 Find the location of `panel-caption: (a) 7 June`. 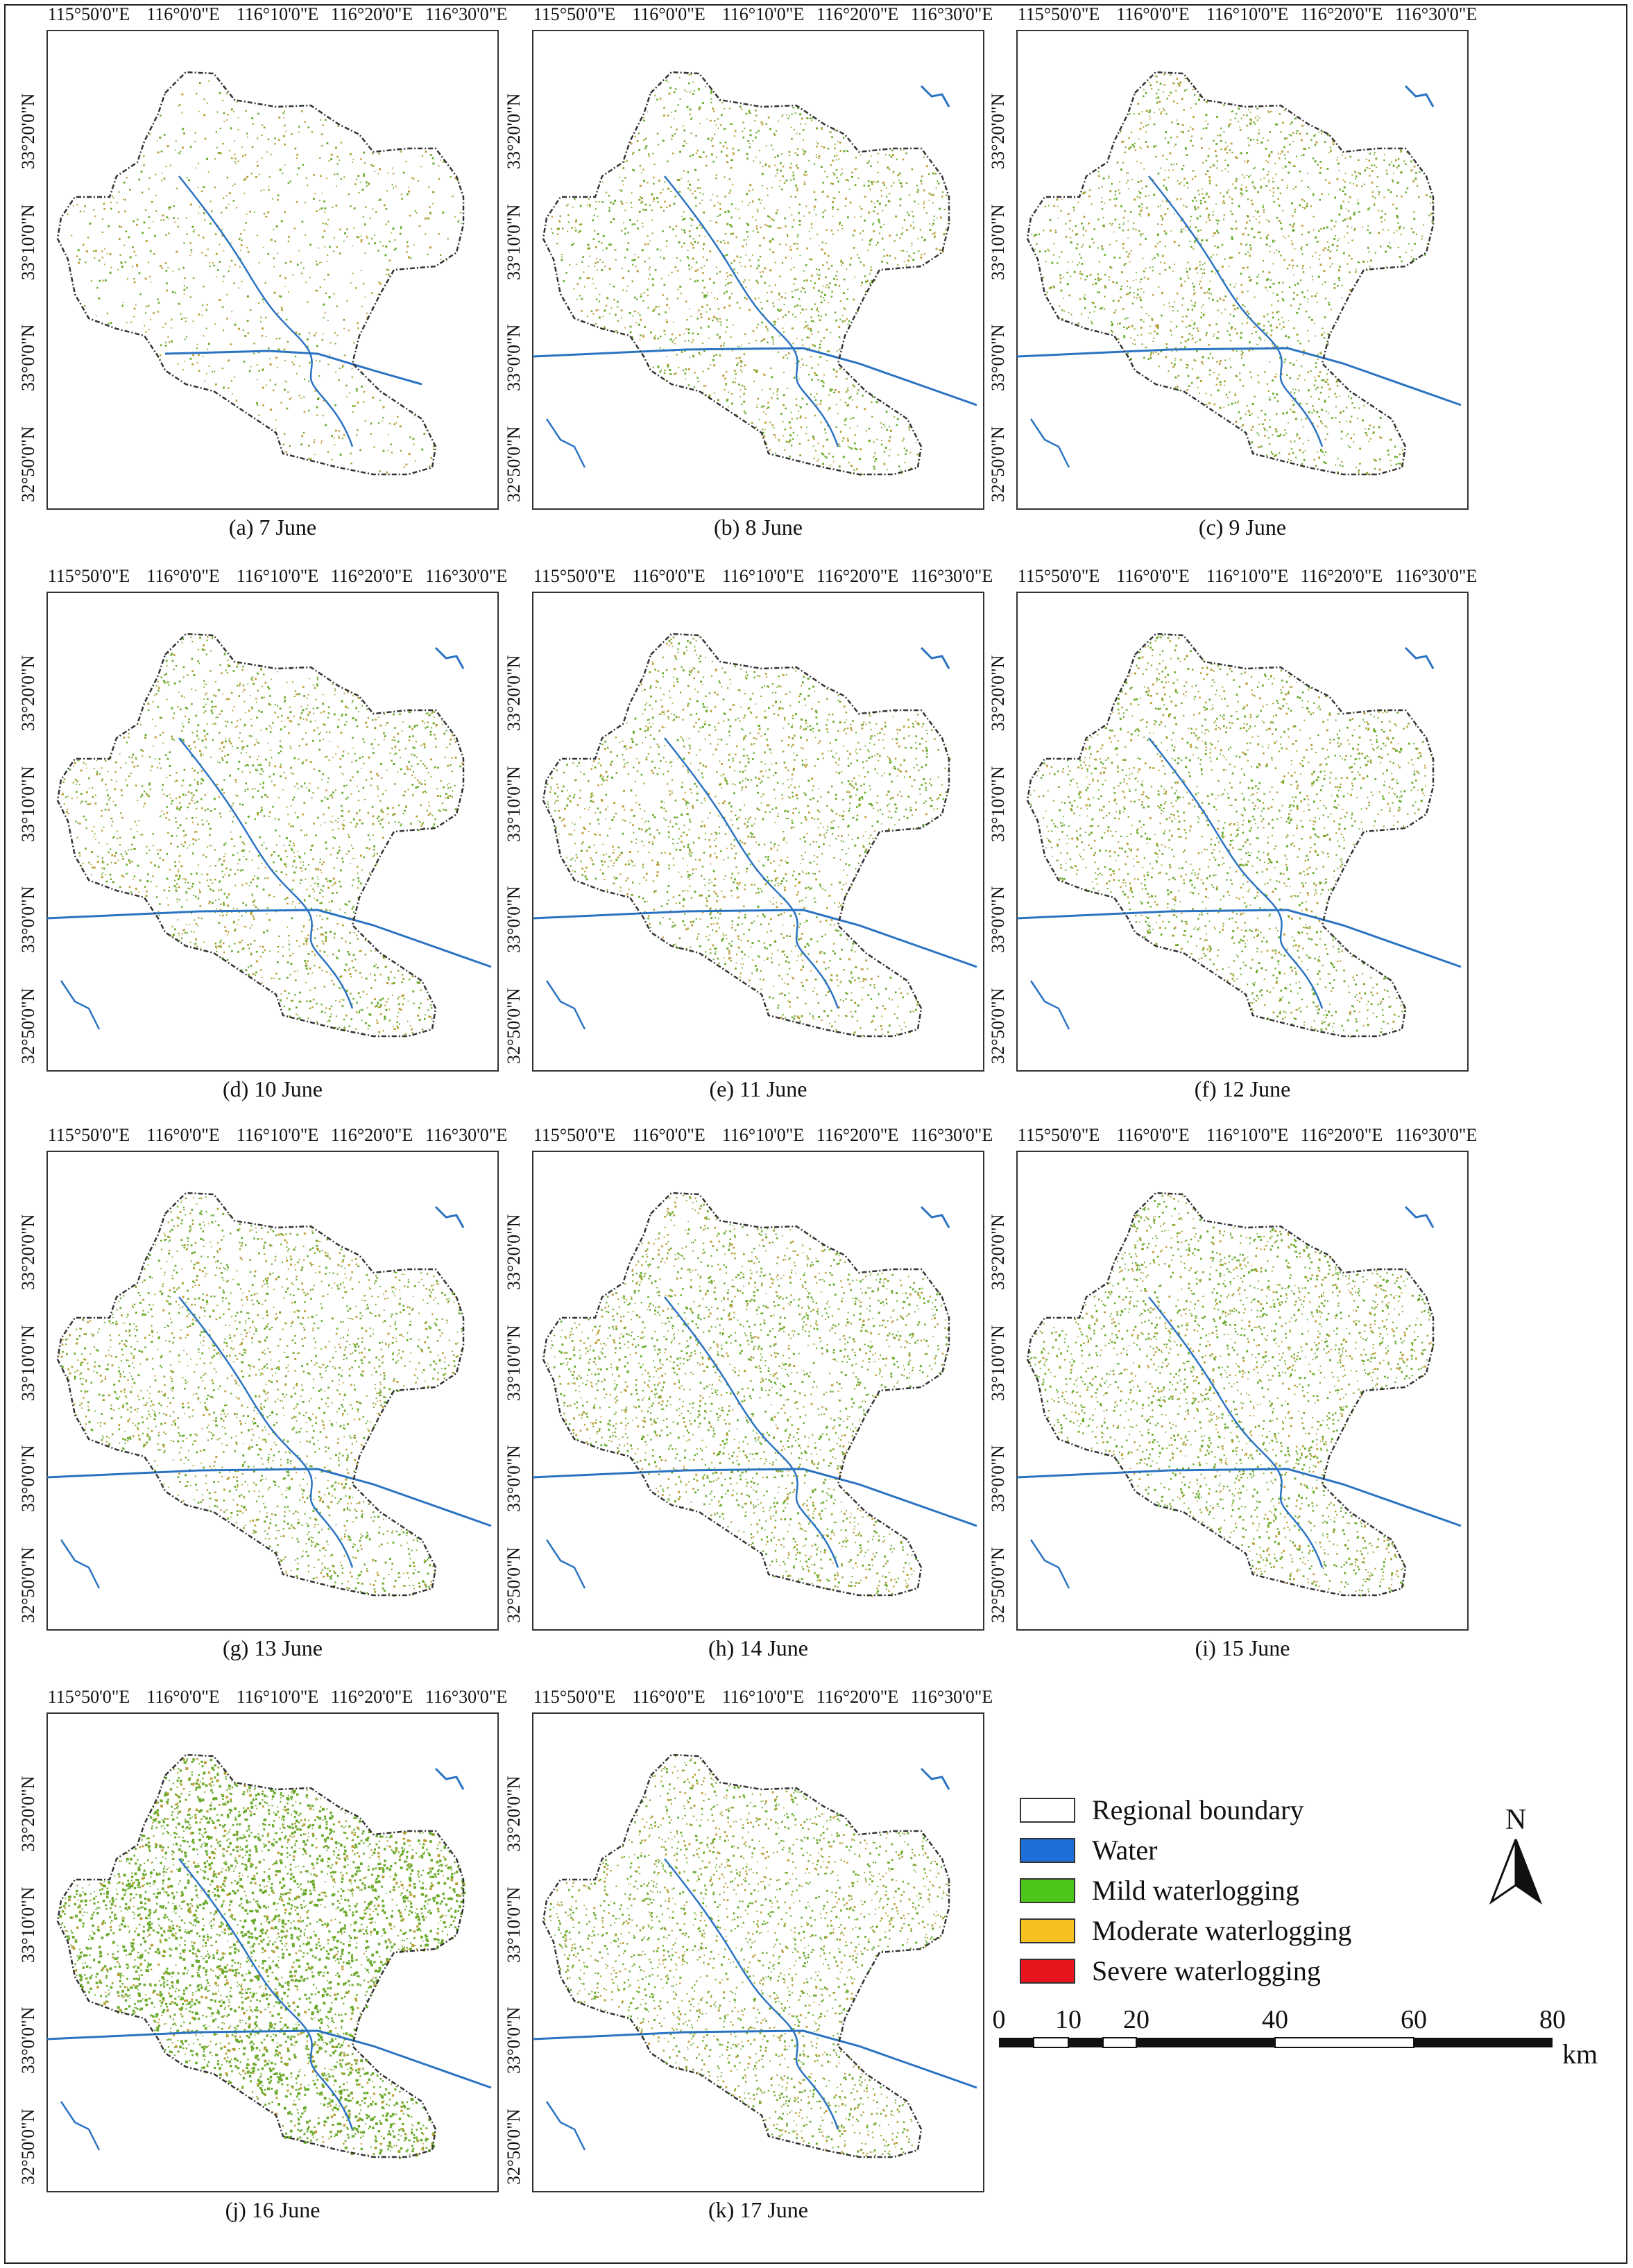

panel-caption: (a) 7 June is located at coordinates (272, 528).